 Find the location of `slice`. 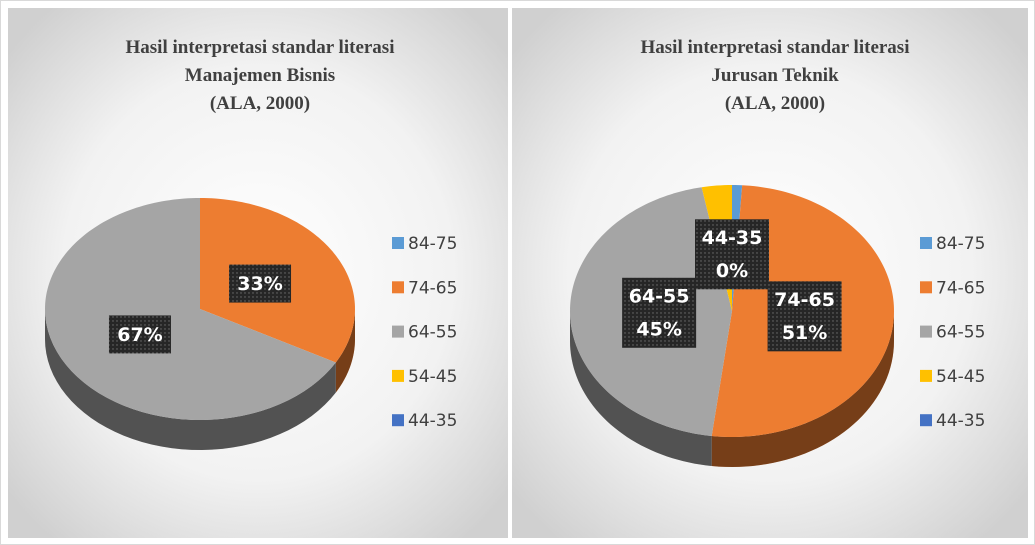

slice is located at coordinates (190, 309).